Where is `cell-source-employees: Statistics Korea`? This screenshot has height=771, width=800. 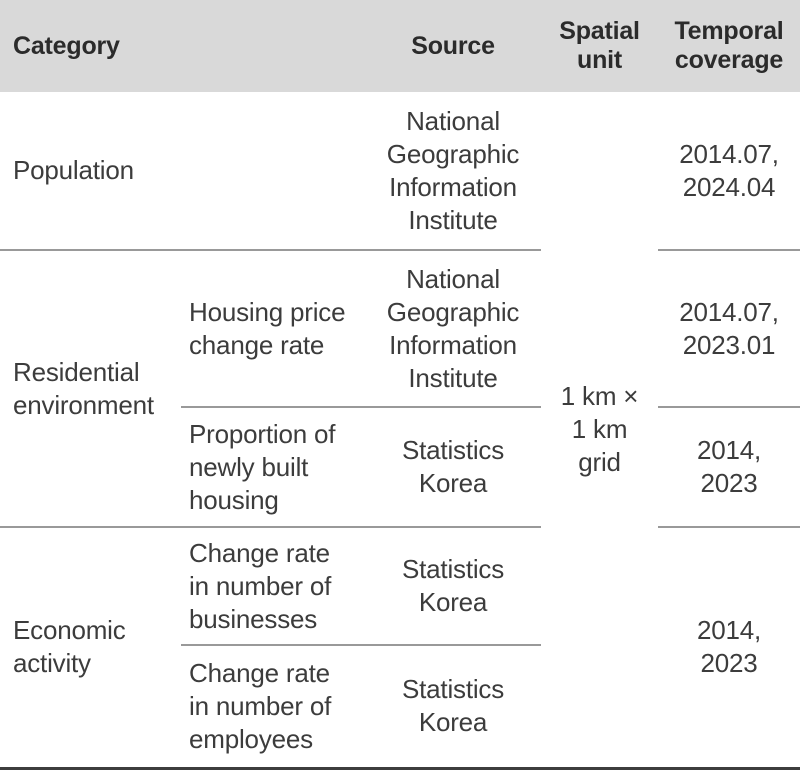
cell-source-employees: Statistics Korea is located at coordinates (453, 706).